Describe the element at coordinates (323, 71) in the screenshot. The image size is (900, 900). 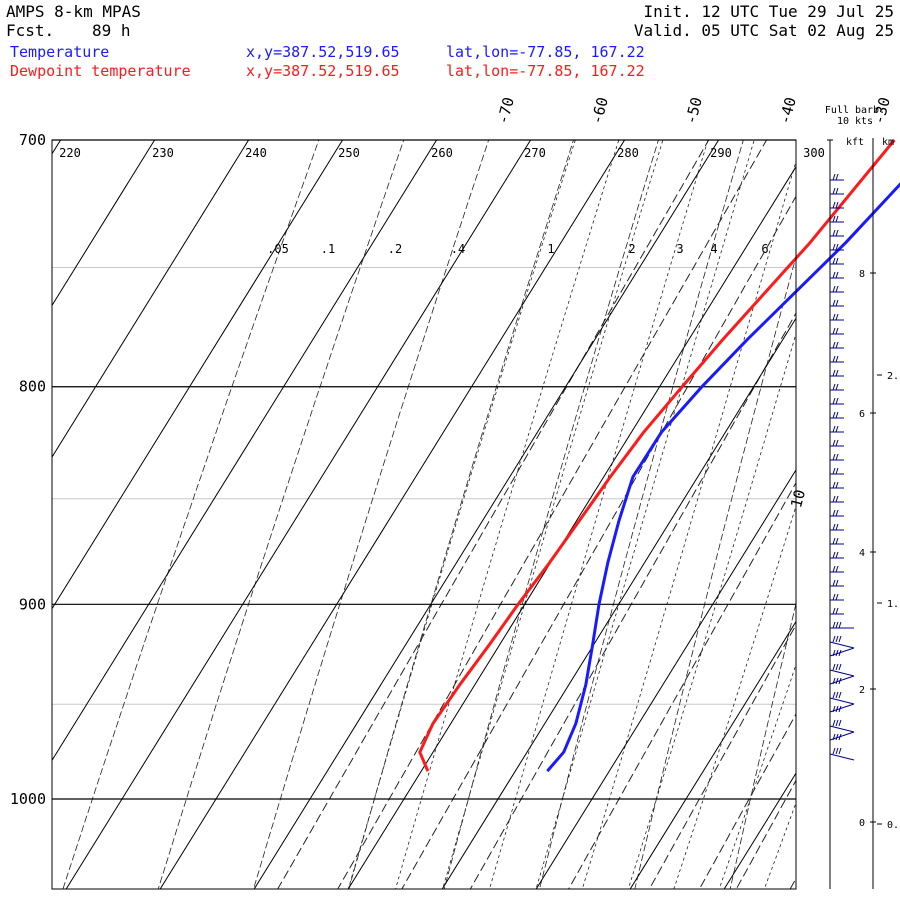
I see `legend-dewpoint-xy: x,y=387.52,519.65` at that location.